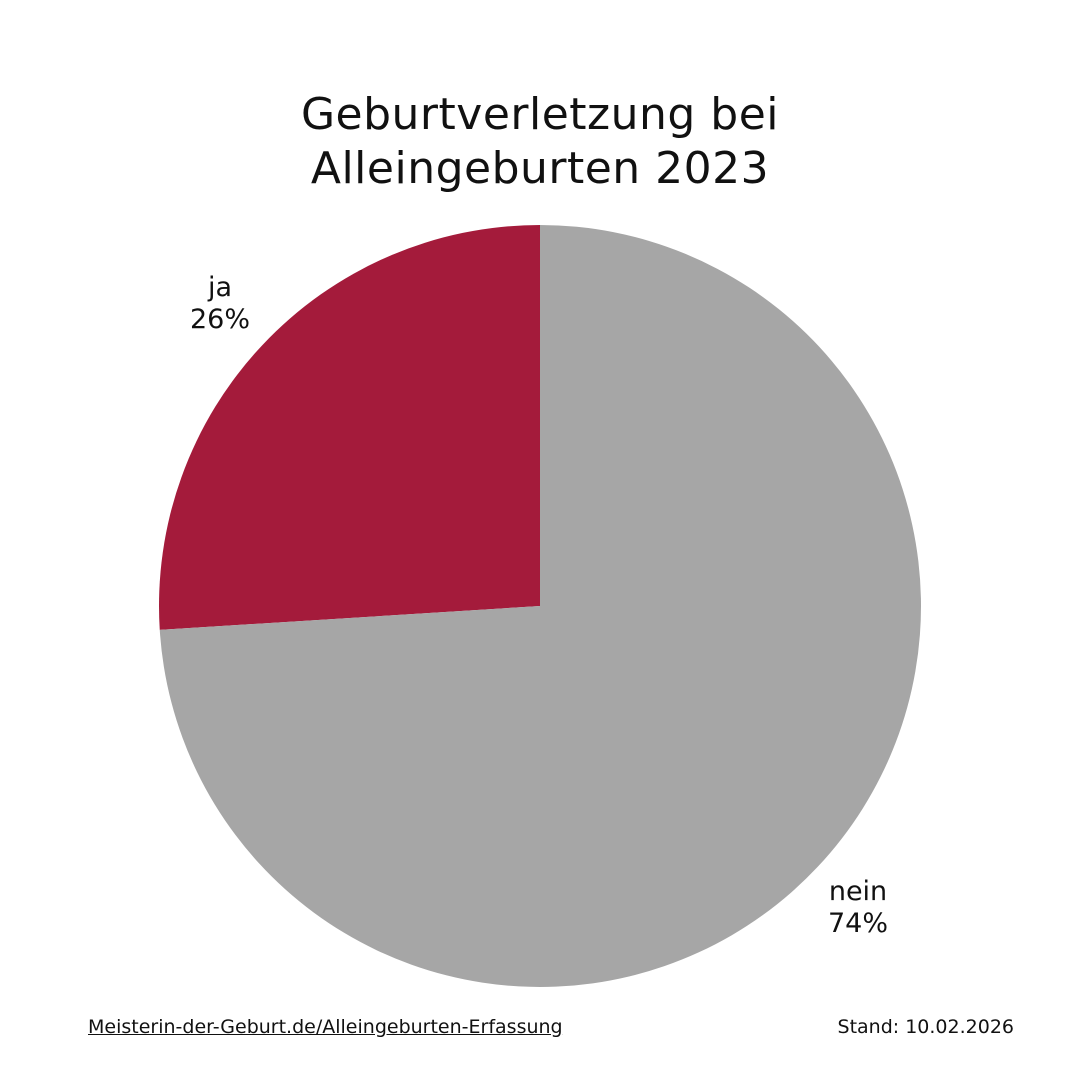  Describe the element at coordinates (540, 114) in the screenshot. I see `chart-title-line-1: Geburtverletzung bei` at that location.